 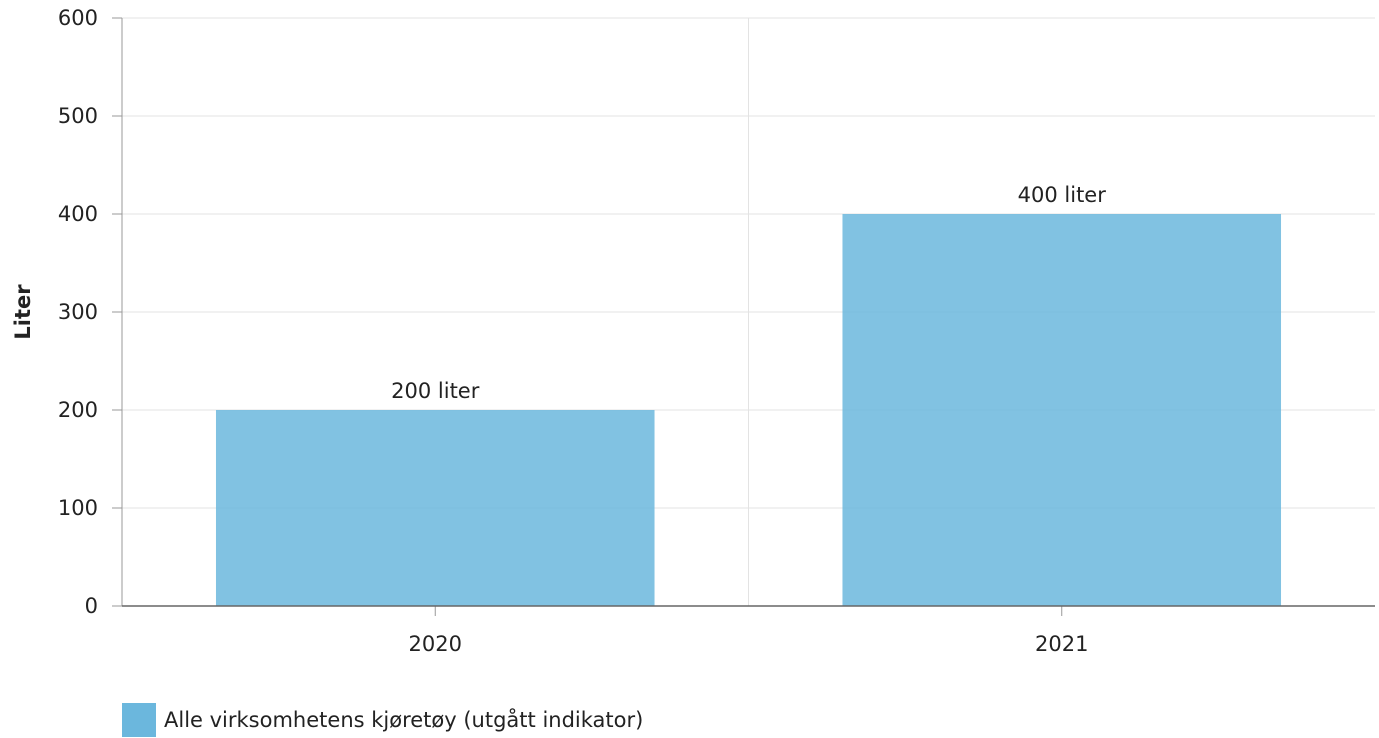 What do you see at coordinates (78, 18) in the screenshot?
I see `y-tick-label: 600` at bounding box center [78, 18].